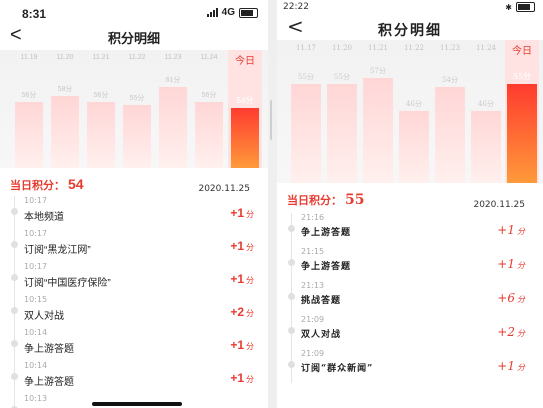 This screenshot has height=408, width=543. Describe the element at coordinates (76, 184) in the screenshot. I see `daily-points-value: 54` at that location.